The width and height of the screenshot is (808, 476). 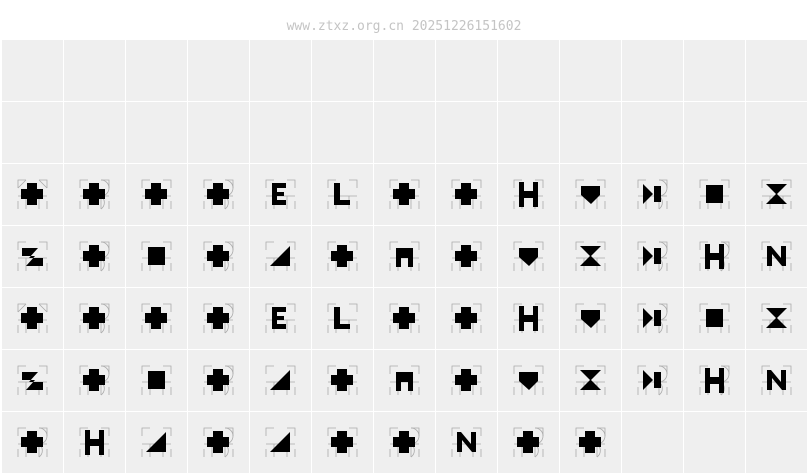 I want to click on glyph-cross-arrow-up-icon, so click(x=32, y=194).